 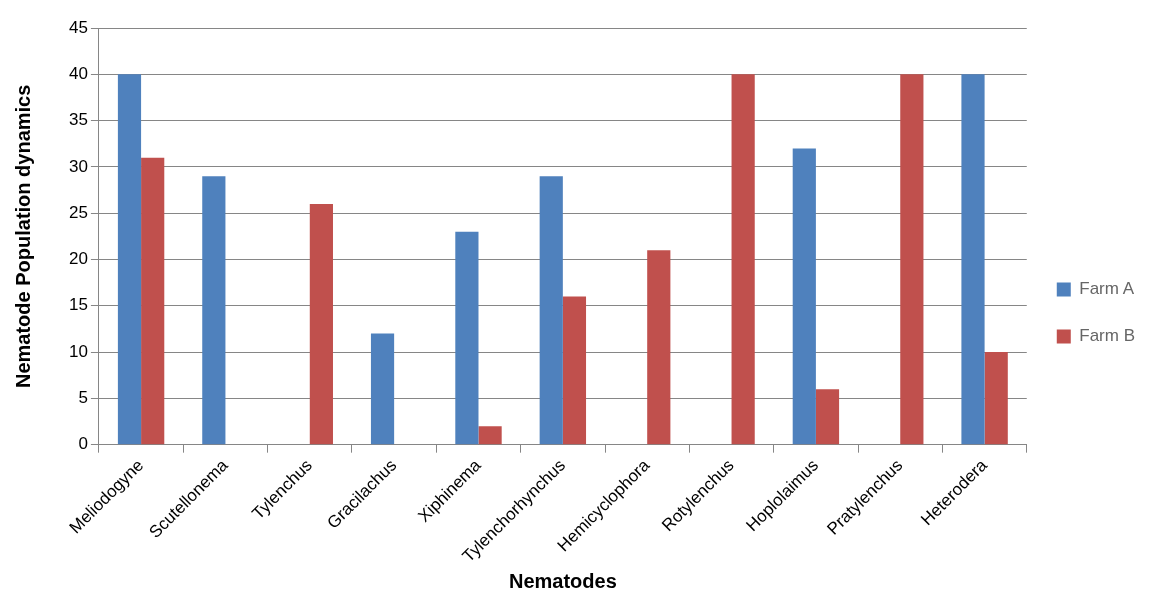 I want to click on y-tick-label: 15, so click(x=78, y=305).